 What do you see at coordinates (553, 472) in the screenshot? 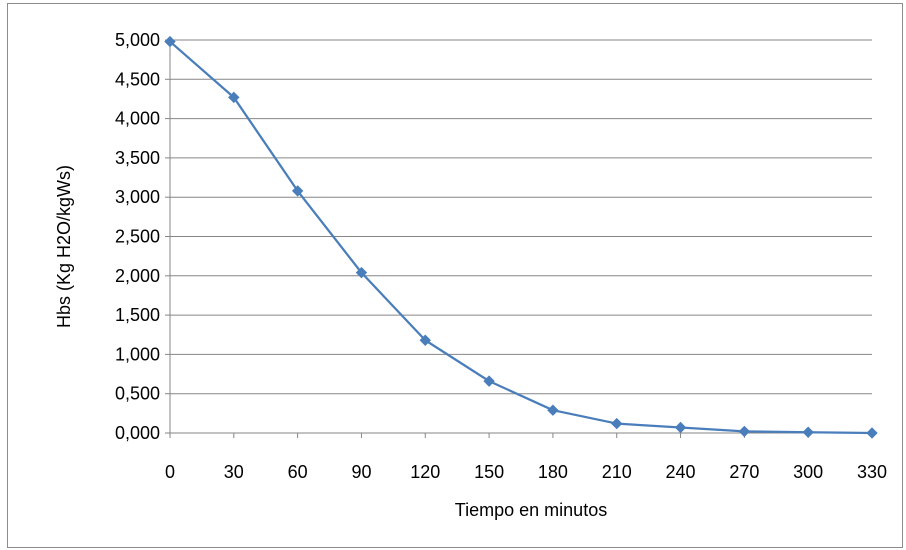
I see `x-tick-label: 180` at bounding box center [553, 472].